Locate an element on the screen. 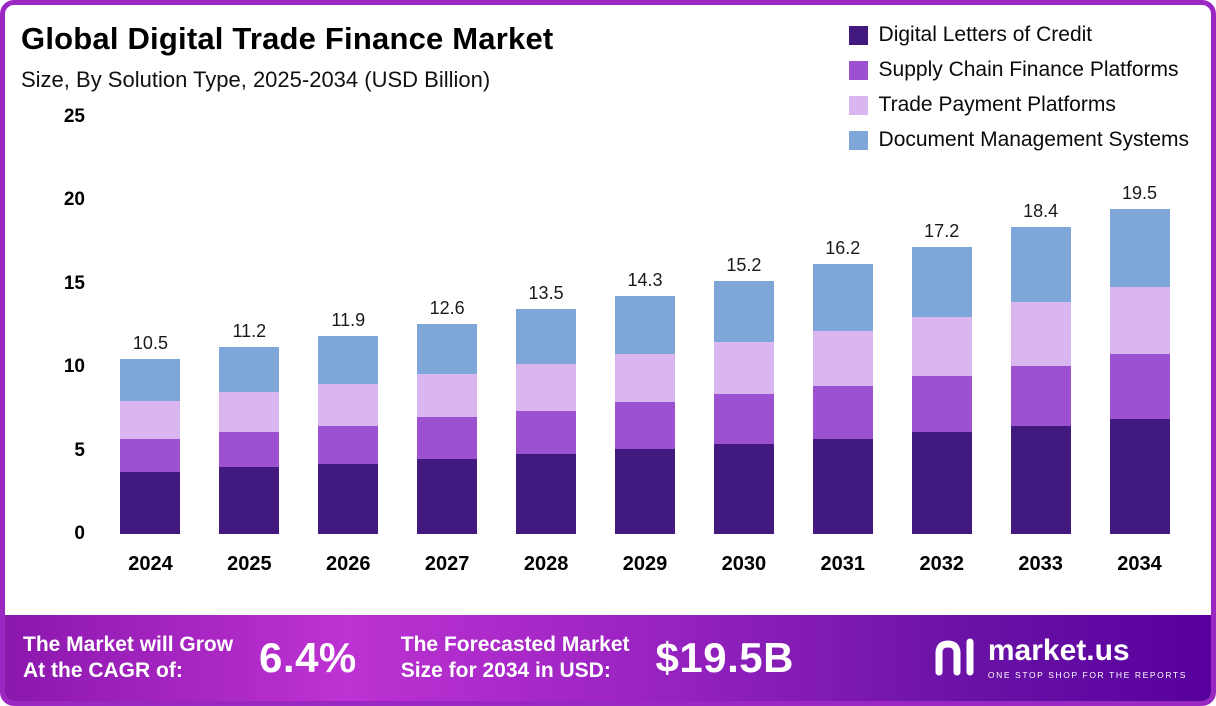 The height and width of the screenshot is (706, 1216). bar-total-label: 14.3 is located at coordinates (645, 279).